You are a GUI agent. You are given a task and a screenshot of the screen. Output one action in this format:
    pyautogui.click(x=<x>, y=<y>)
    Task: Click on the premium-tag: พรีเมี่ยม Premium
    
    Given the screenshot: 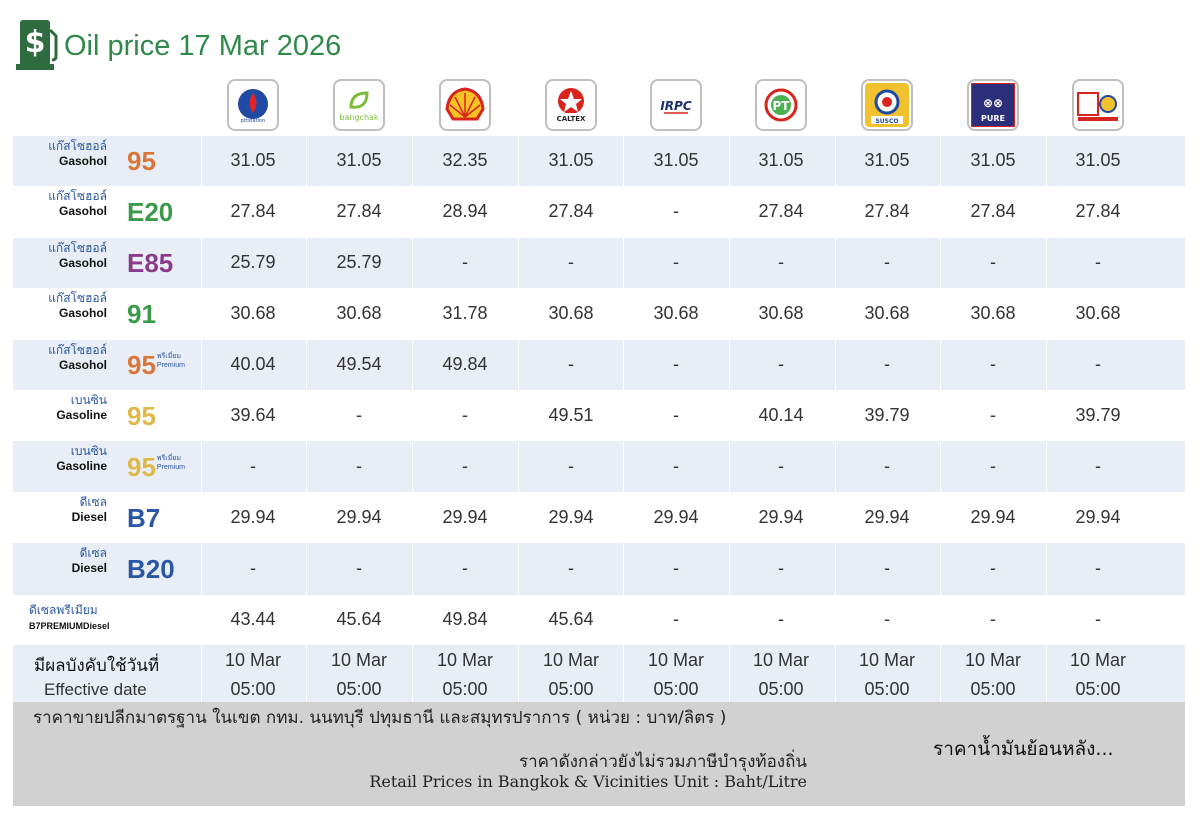 What is the action you would take?
    pyautogui.click(x=171, y=361)
    